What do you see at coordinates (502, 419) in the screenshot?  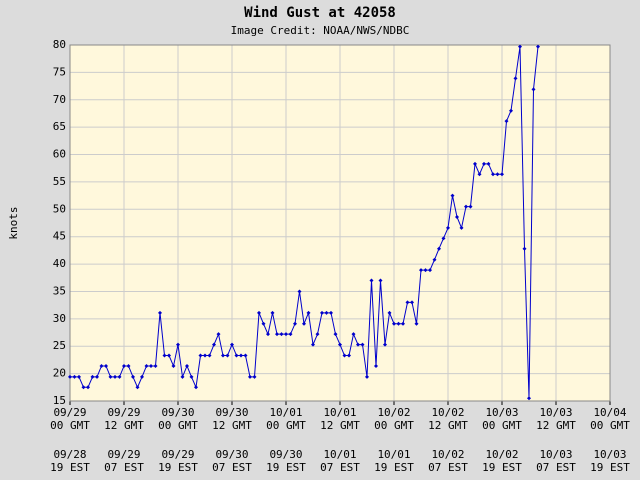 I see `x-tick-label: 10/03 00 GMT` at bounding box center [502, 419].